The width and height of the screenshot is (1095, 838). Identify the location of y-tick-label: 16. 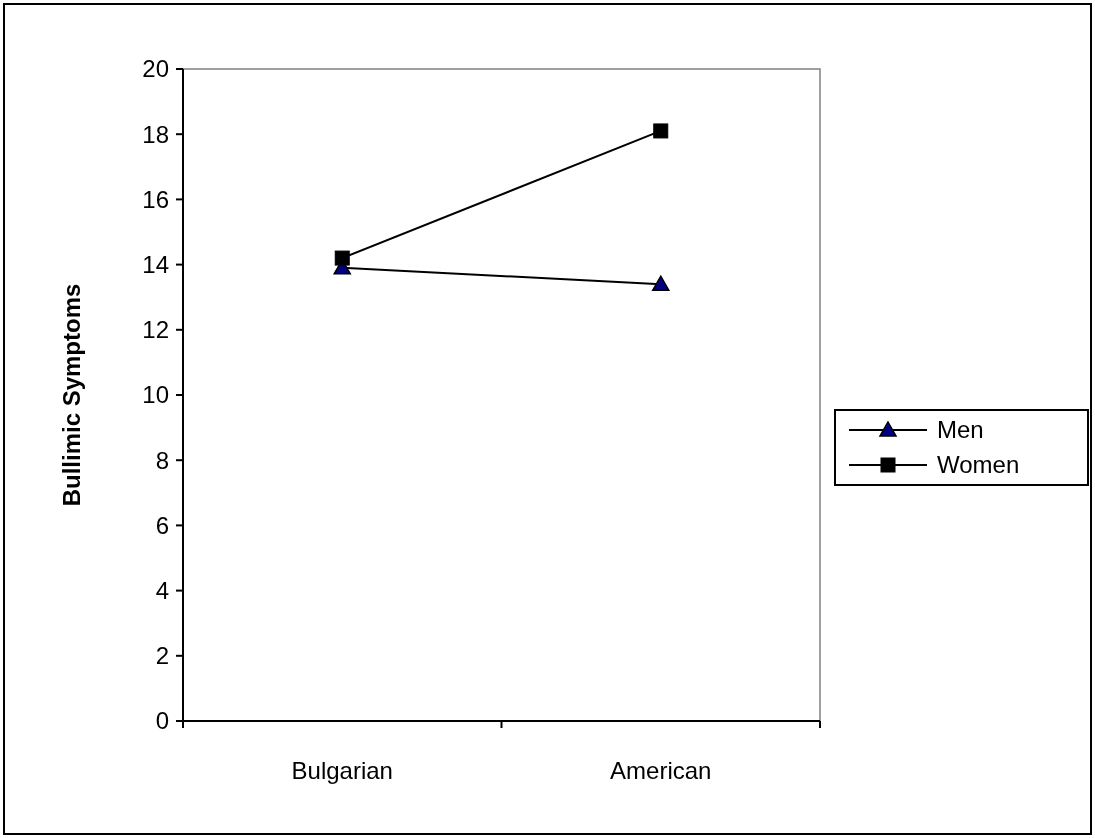
(155, 199).